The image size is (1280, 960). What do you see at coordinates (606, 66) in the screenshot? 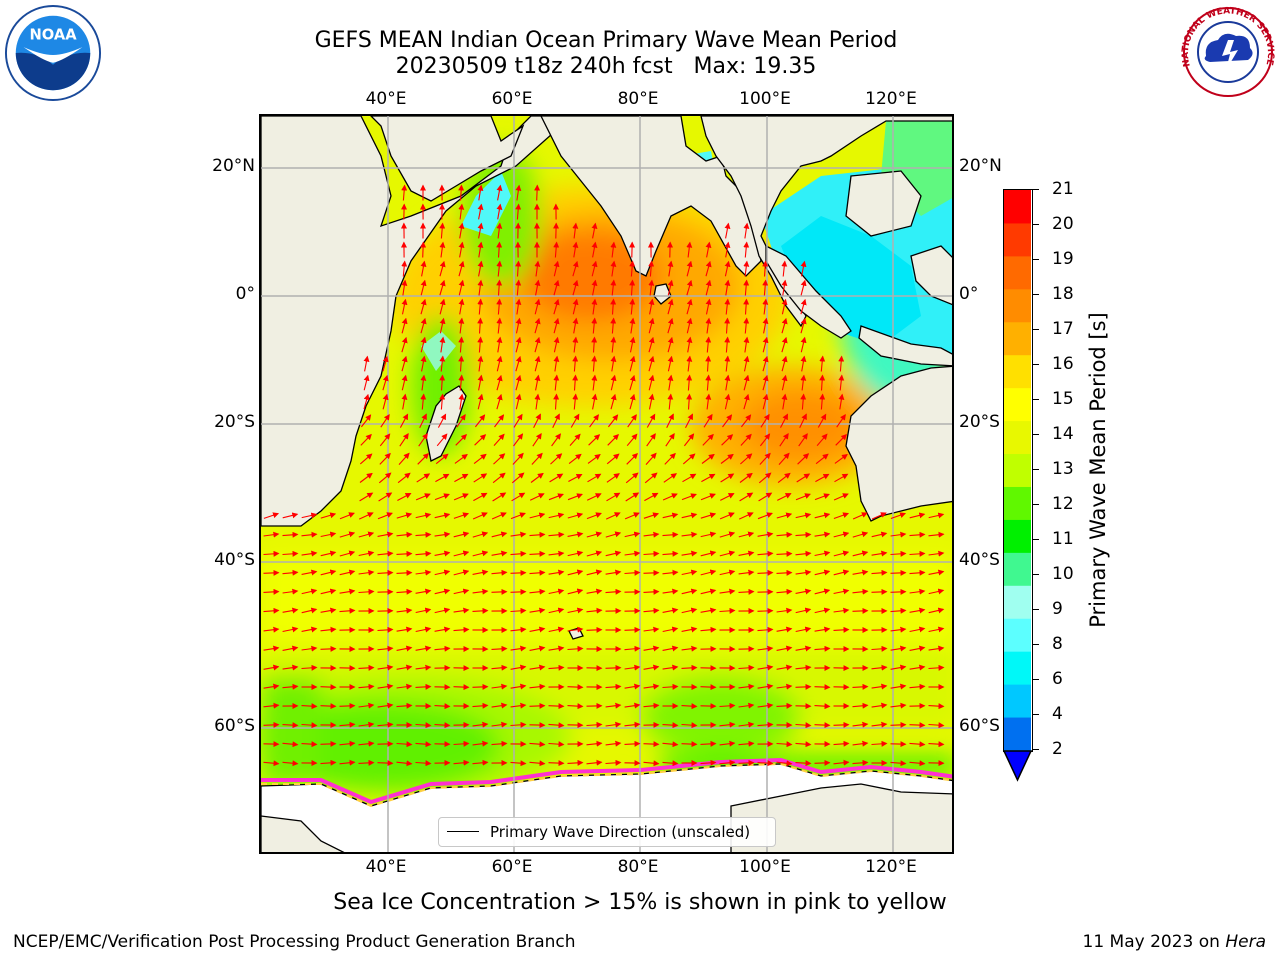
I see `chart-title-line2: 20230509 t18z 240h fcst Max: 19.35` at bounding box center [606, 66].